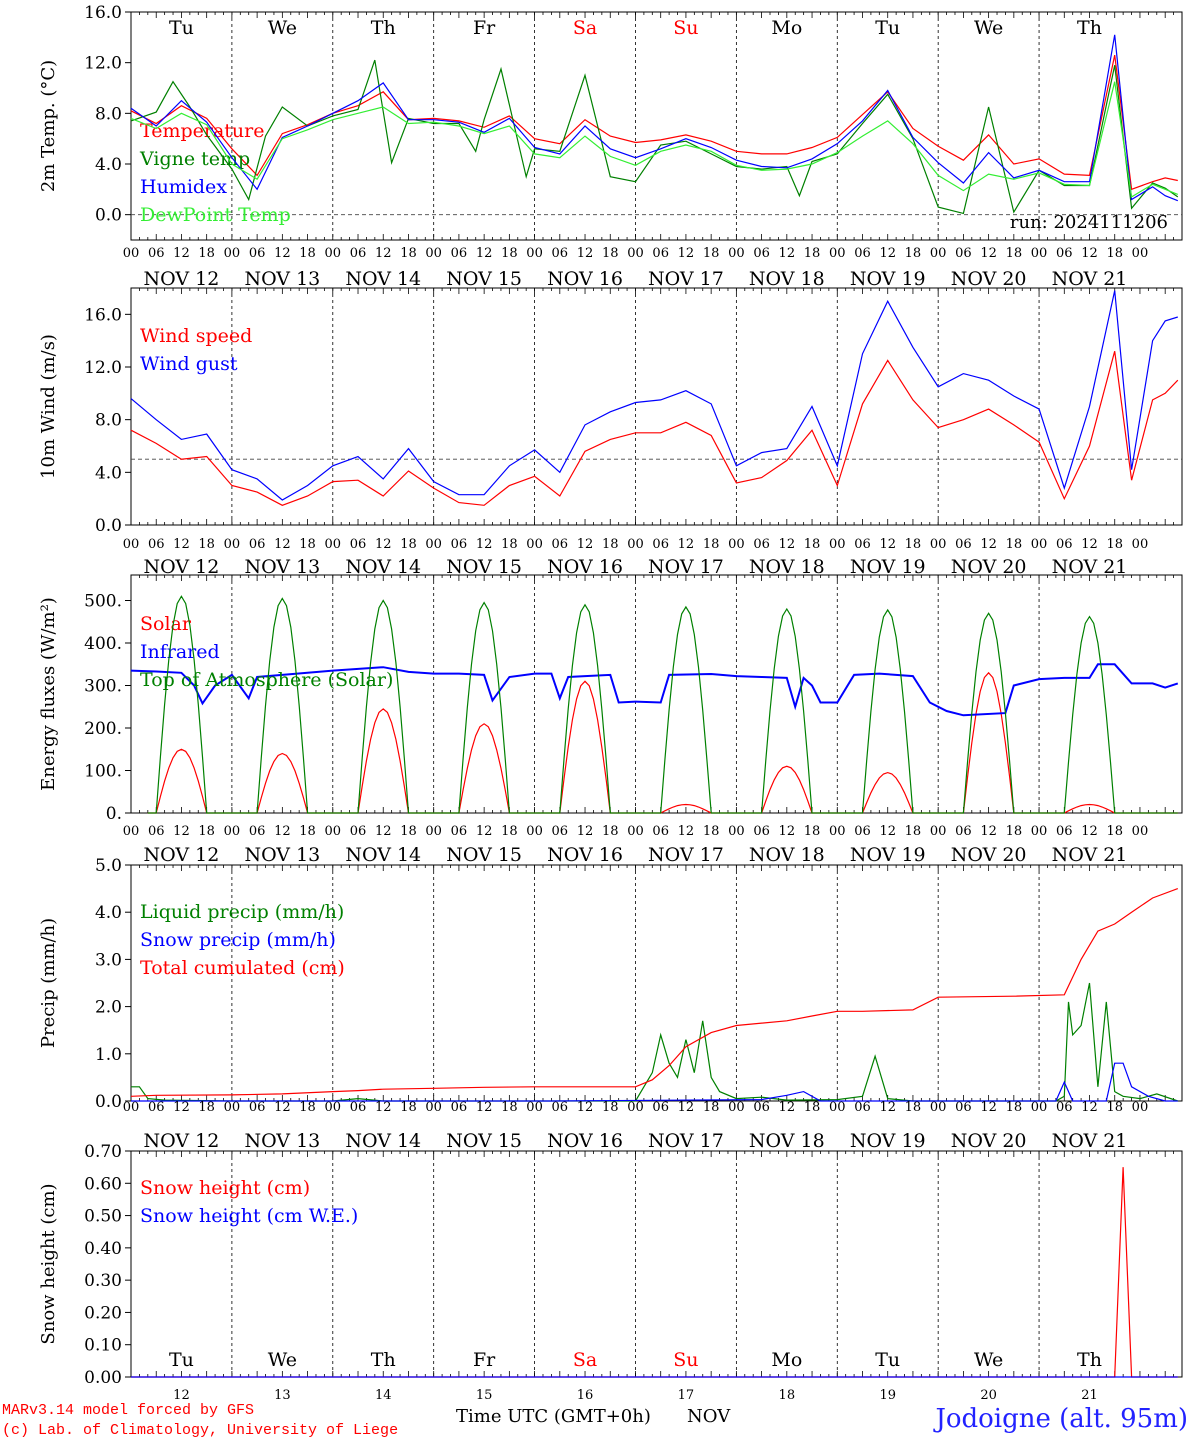 The width and height of the screenshot is (1194, 1440). What do you see at coordinates (194, 159) in the screenshot?
I see `legend-entry: Vigne temp` at bounding box center [194, 159].